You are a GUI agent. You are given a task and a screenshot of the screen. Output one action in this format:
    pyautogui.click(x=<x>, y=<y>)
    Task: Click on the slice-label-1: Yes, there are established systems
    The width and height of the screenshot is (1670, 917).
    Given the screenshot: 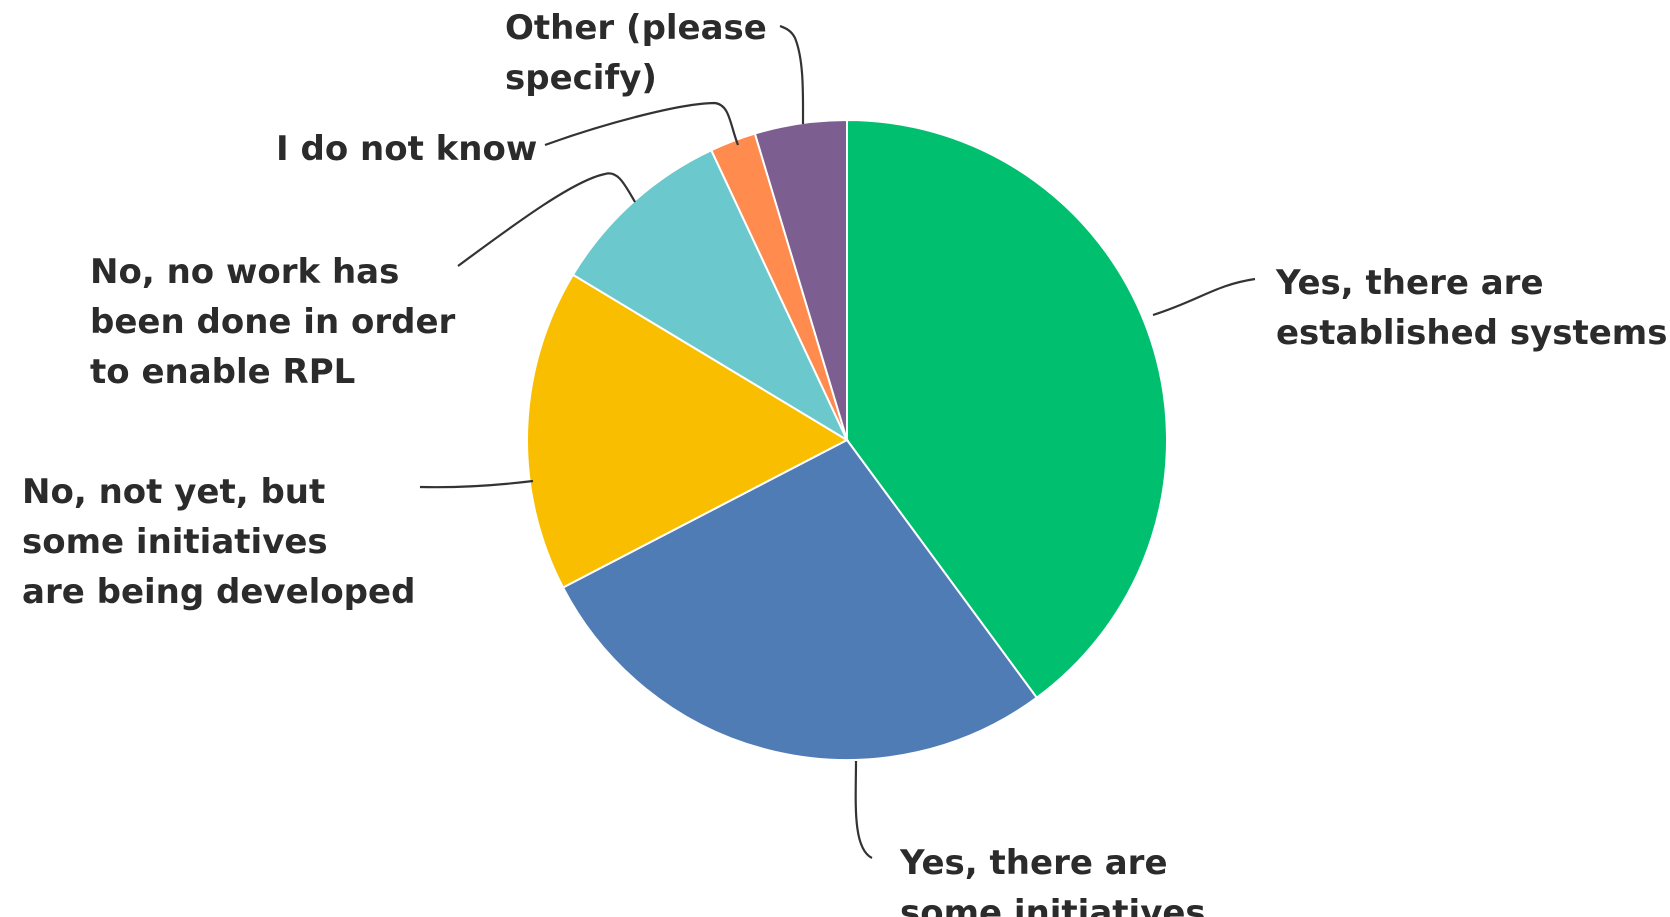 What is the action you would take?
    pyautogui.click(x=1471, y=308)
    